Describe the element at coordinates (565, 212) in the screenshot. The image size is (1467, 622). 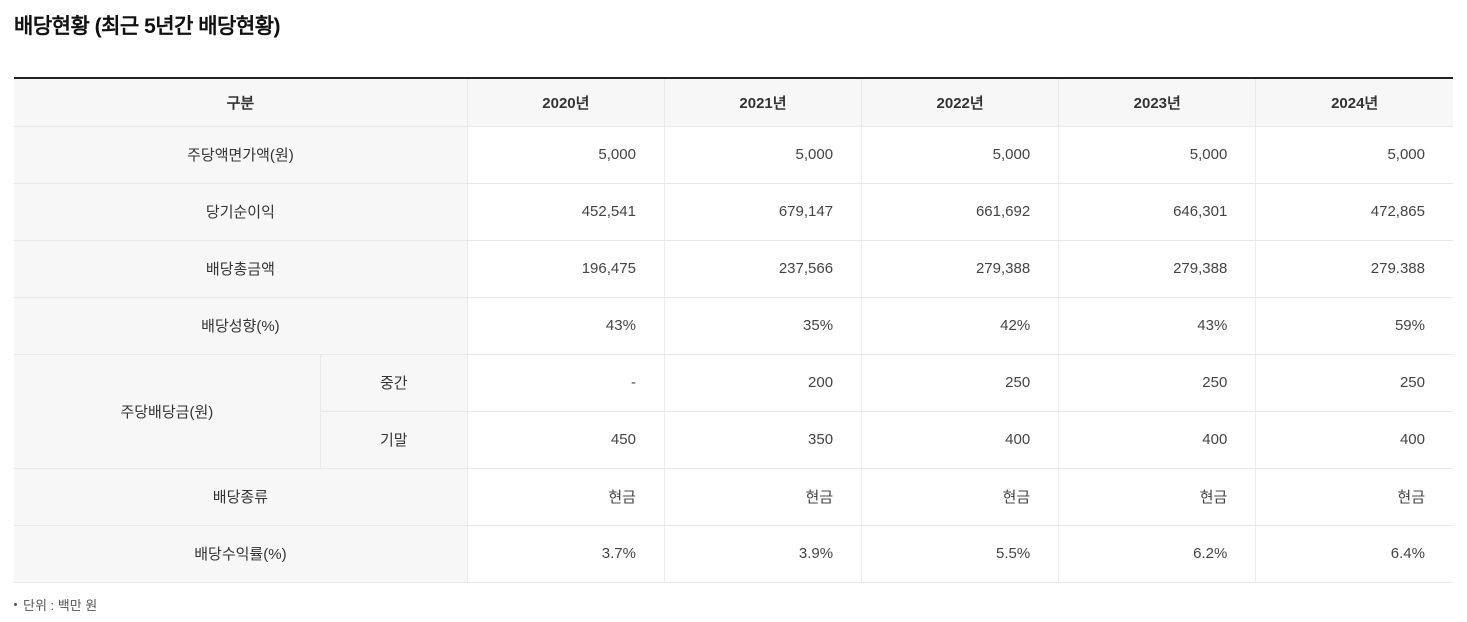
I see `table-cell: 452,541` at that location.